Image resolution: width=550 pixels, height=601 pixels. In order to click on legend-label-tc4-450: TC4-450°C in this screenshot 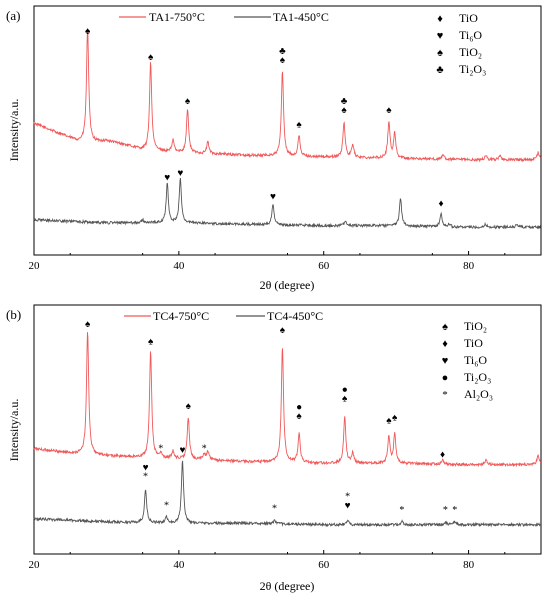, I will do `click(295, 316)`.